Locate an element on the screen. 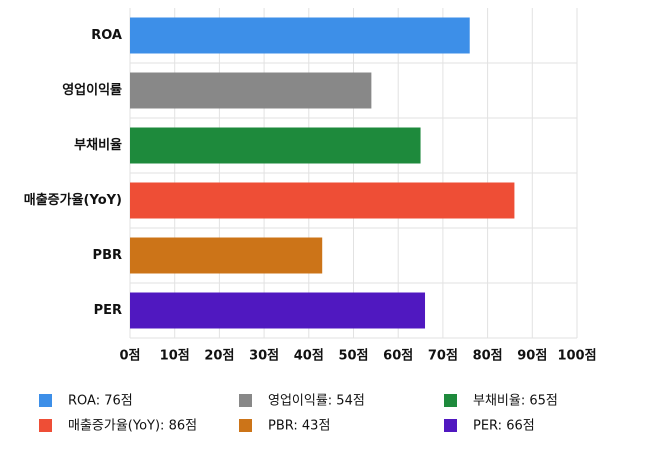 This screenshot has width=650, height=450. y-tick-label: PER is located at coordinates (108, 310).